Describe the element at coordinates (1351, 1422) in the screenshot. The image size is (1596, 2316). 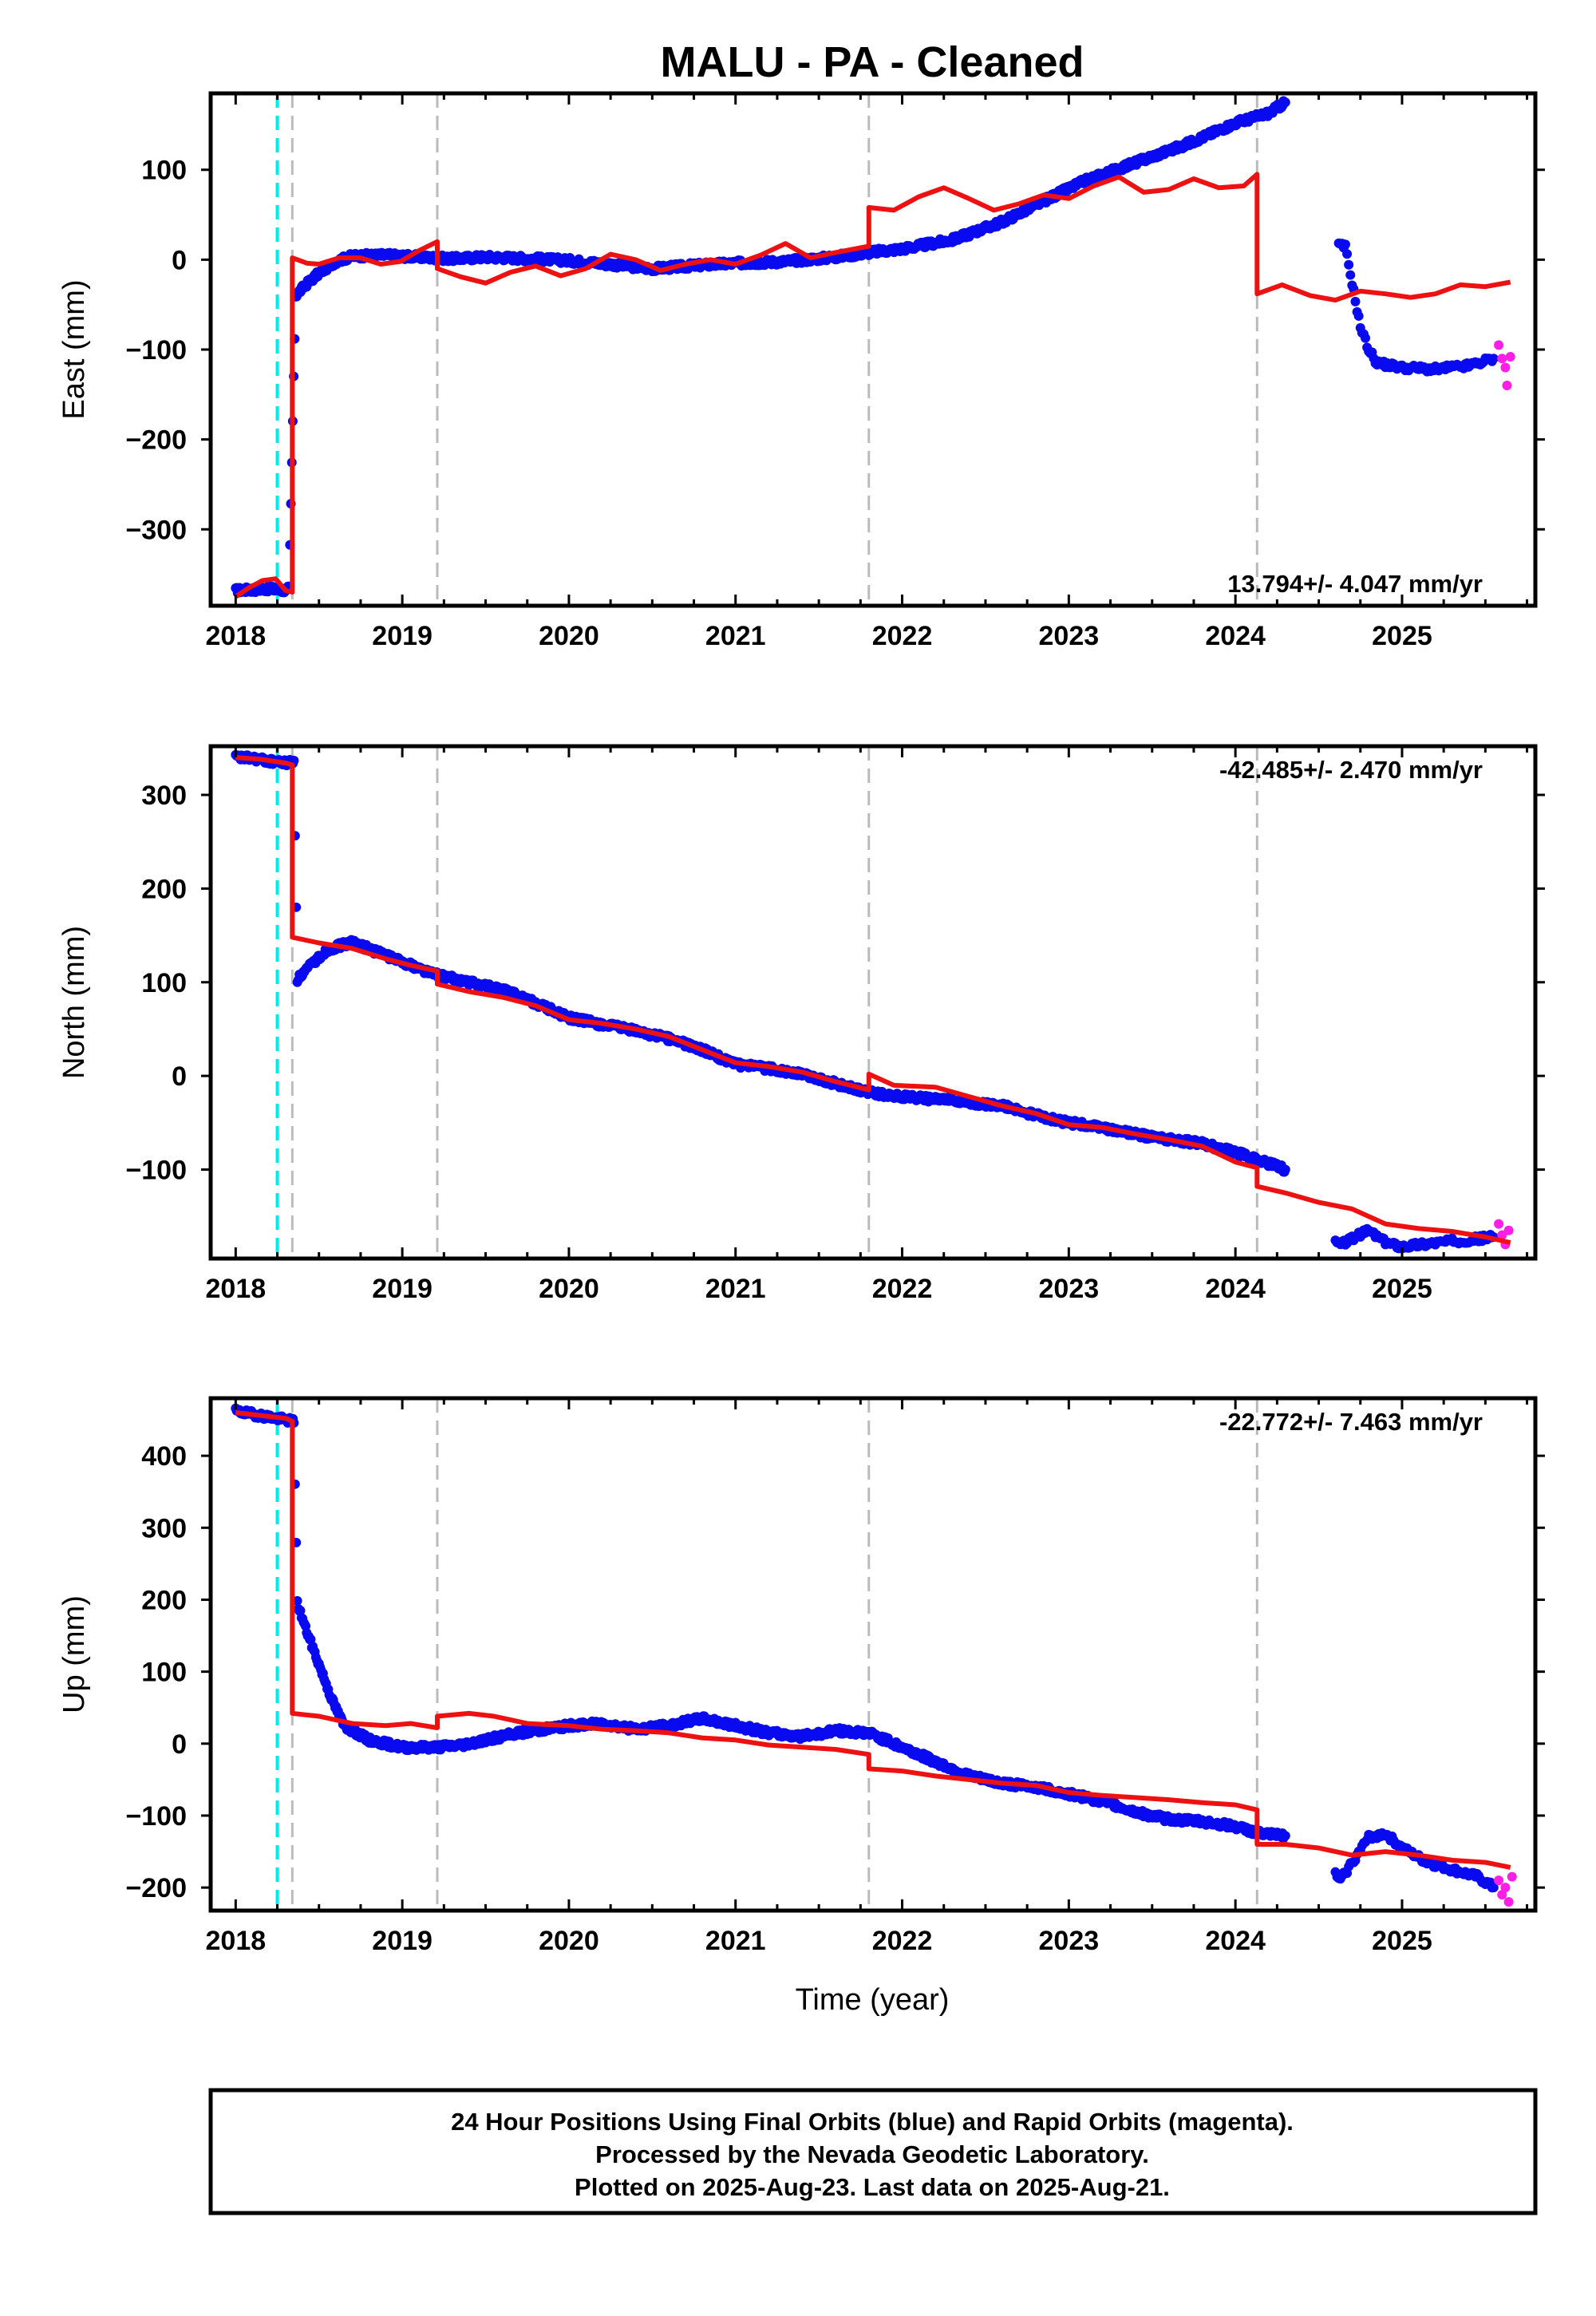
I see `rate-label-up: -22.772+/- 7.463 mm/yr` at that location.